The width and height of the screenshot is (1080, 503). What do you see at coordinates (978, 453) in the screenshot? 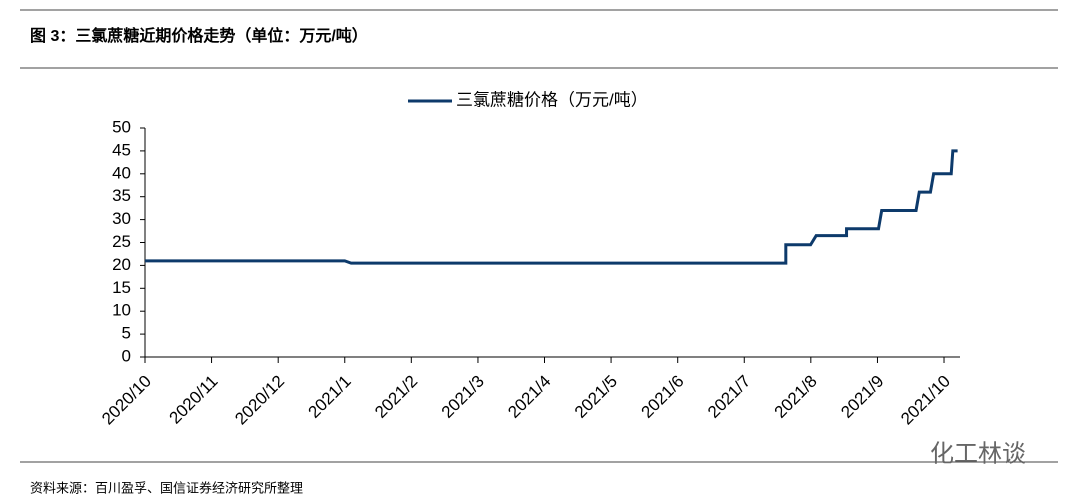
I see `watermark: 化工林谈` at bounding box center [978, 453].